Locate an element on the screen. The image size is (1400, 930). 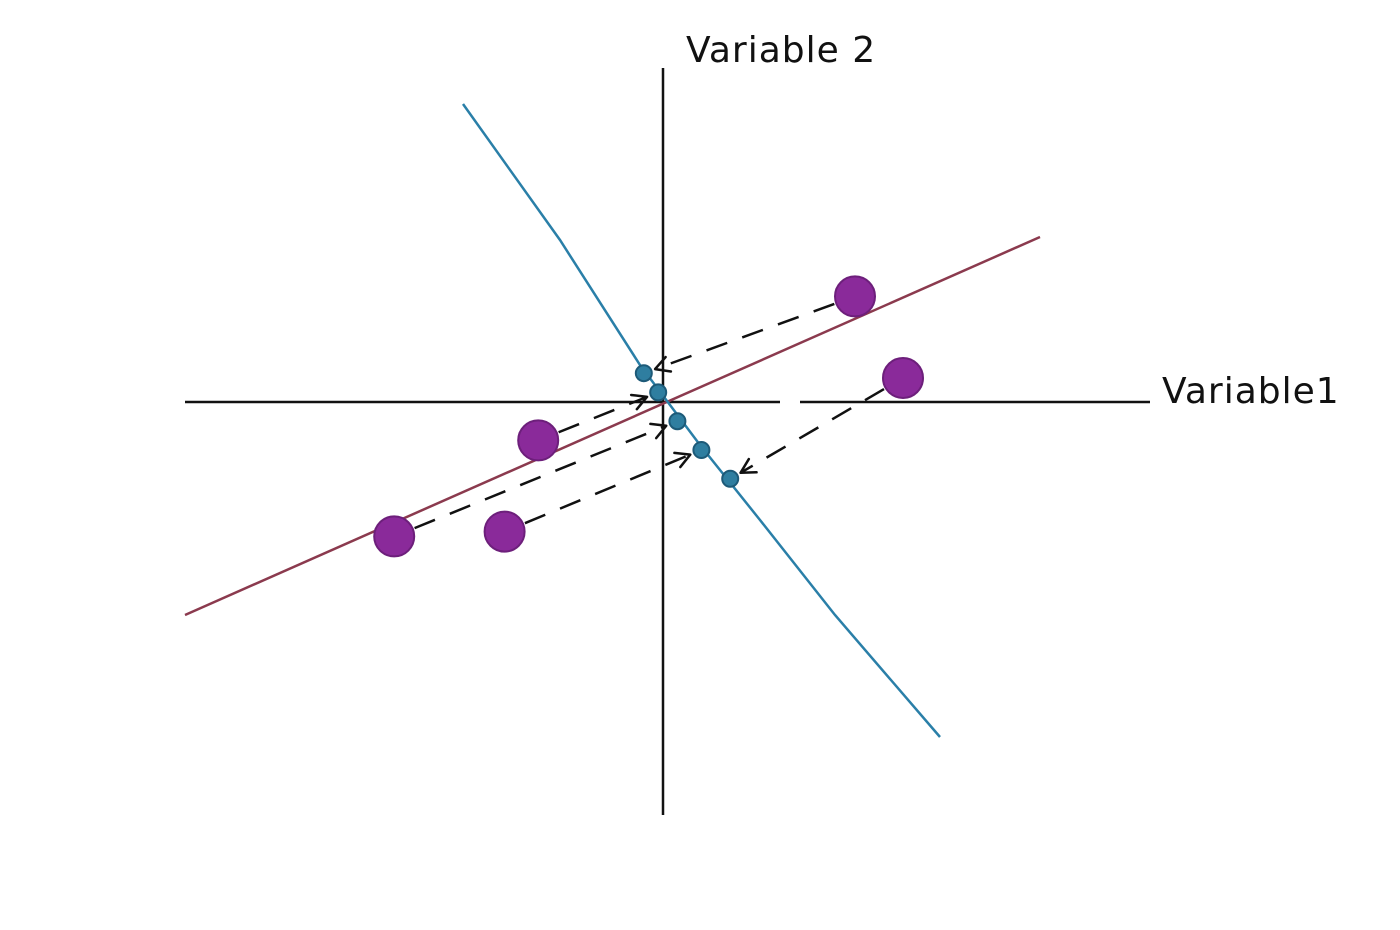
projection-lines is located at coordinates (649, 416).